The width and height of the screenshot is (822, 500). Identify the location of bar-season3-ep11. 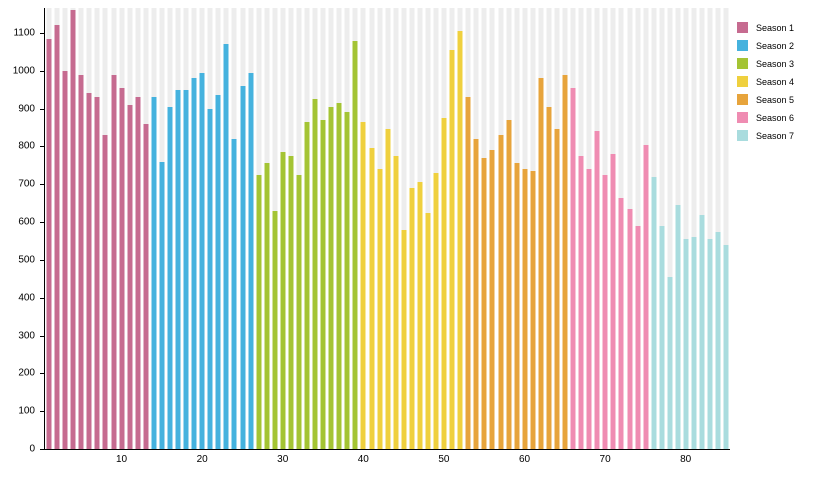
(339, 275).